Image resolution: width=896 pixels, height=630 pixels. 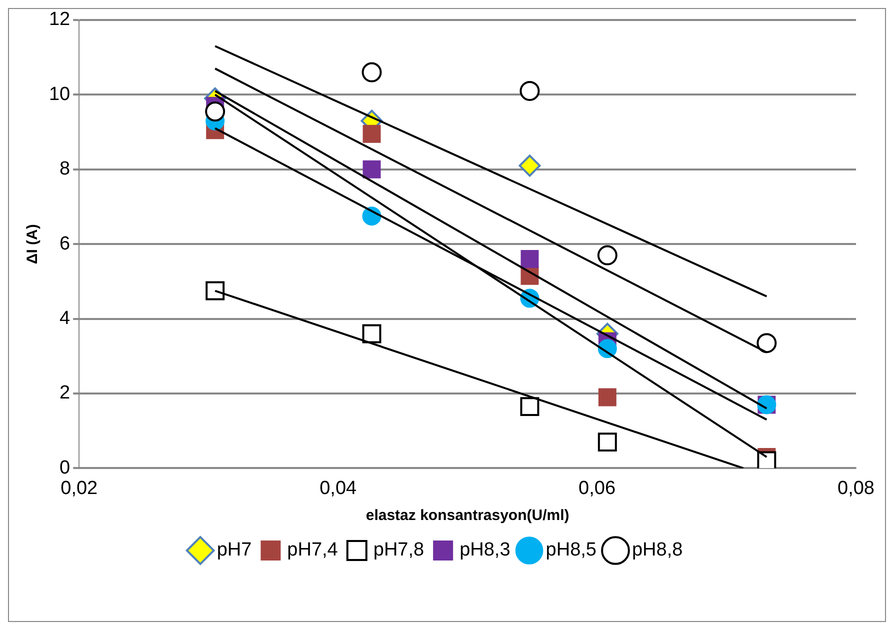 What do you see at coordinates (485, 550) in the screenshot?
I see `legend-label: pH8,3` at bounding box center [485, 550].